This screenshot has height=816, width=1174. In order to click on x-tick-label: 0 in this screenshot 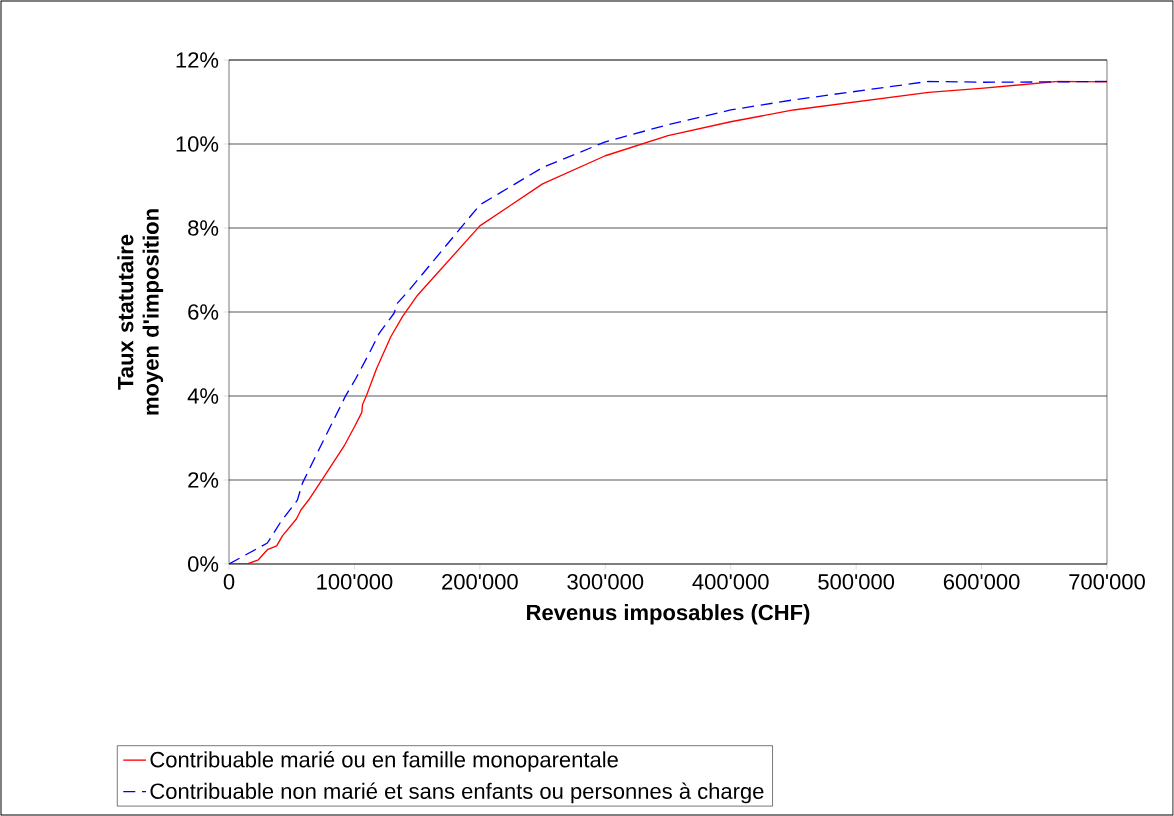, I will do `click(229, 582)`.